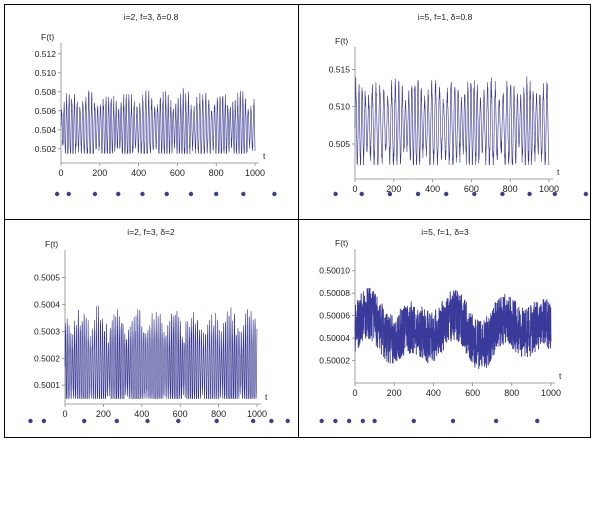 Image resolution: width=595 pixels, height=507 pixels. What do you see at coordinates (334, 361) in the screenshot?
I see `y-tick-label: 0.50002` at bounding box center [334, 361].